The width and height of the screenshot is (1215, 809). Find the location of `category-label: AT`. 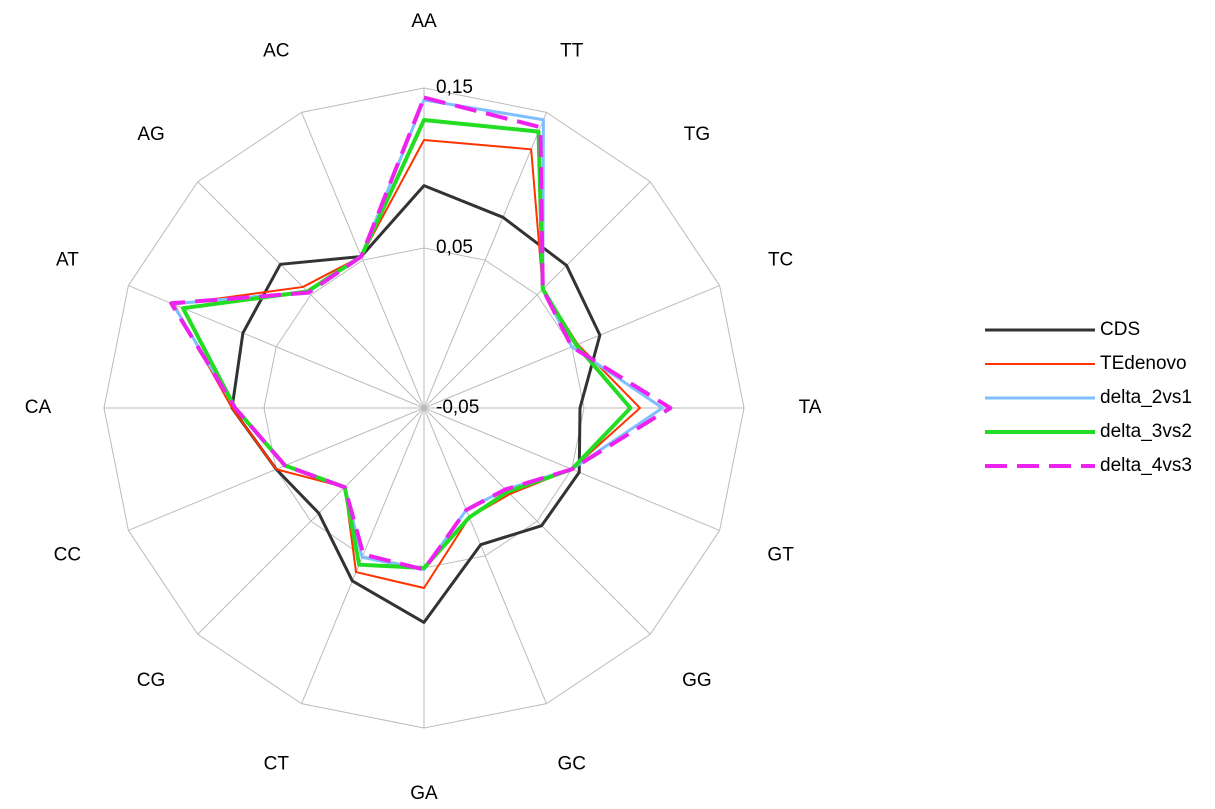

category-label: AT is located at coordinates (67, 259).